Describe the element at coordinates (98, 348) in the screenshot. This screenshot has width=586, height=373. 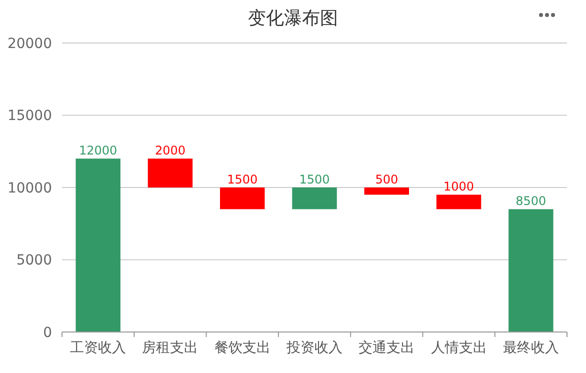
I see `x-tick-label: 工资收入` at that location.